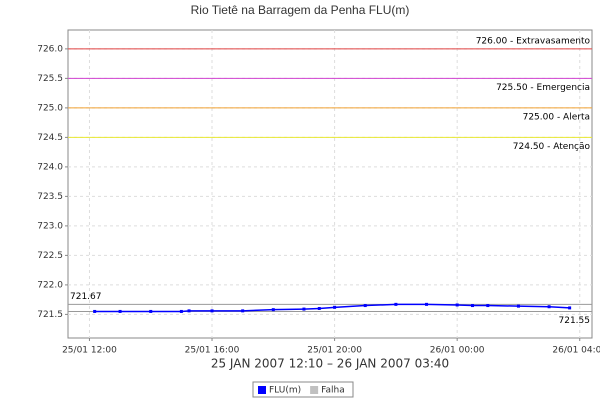  I want to click on reference-label: 721.67, so click(86, 297).